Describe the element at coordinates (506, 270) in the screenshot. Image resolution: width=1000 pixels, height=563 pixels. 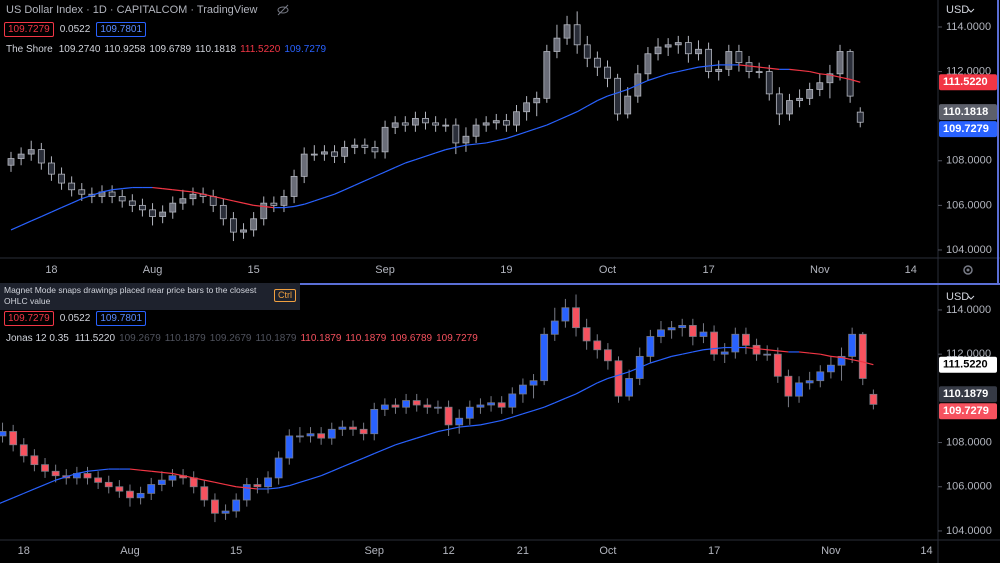
I see `x-tick-label: 19` at that location.